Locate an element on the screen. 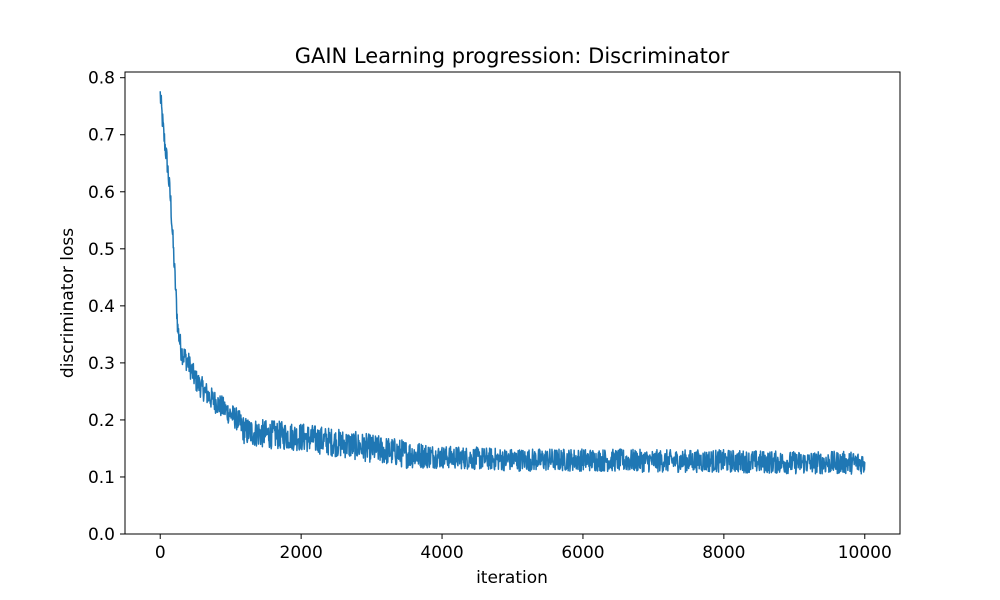 Image resolution: width=1000 pixels, height=600 pixels. y-axis-label: discriminator loss is located at coordinates (68, 303).